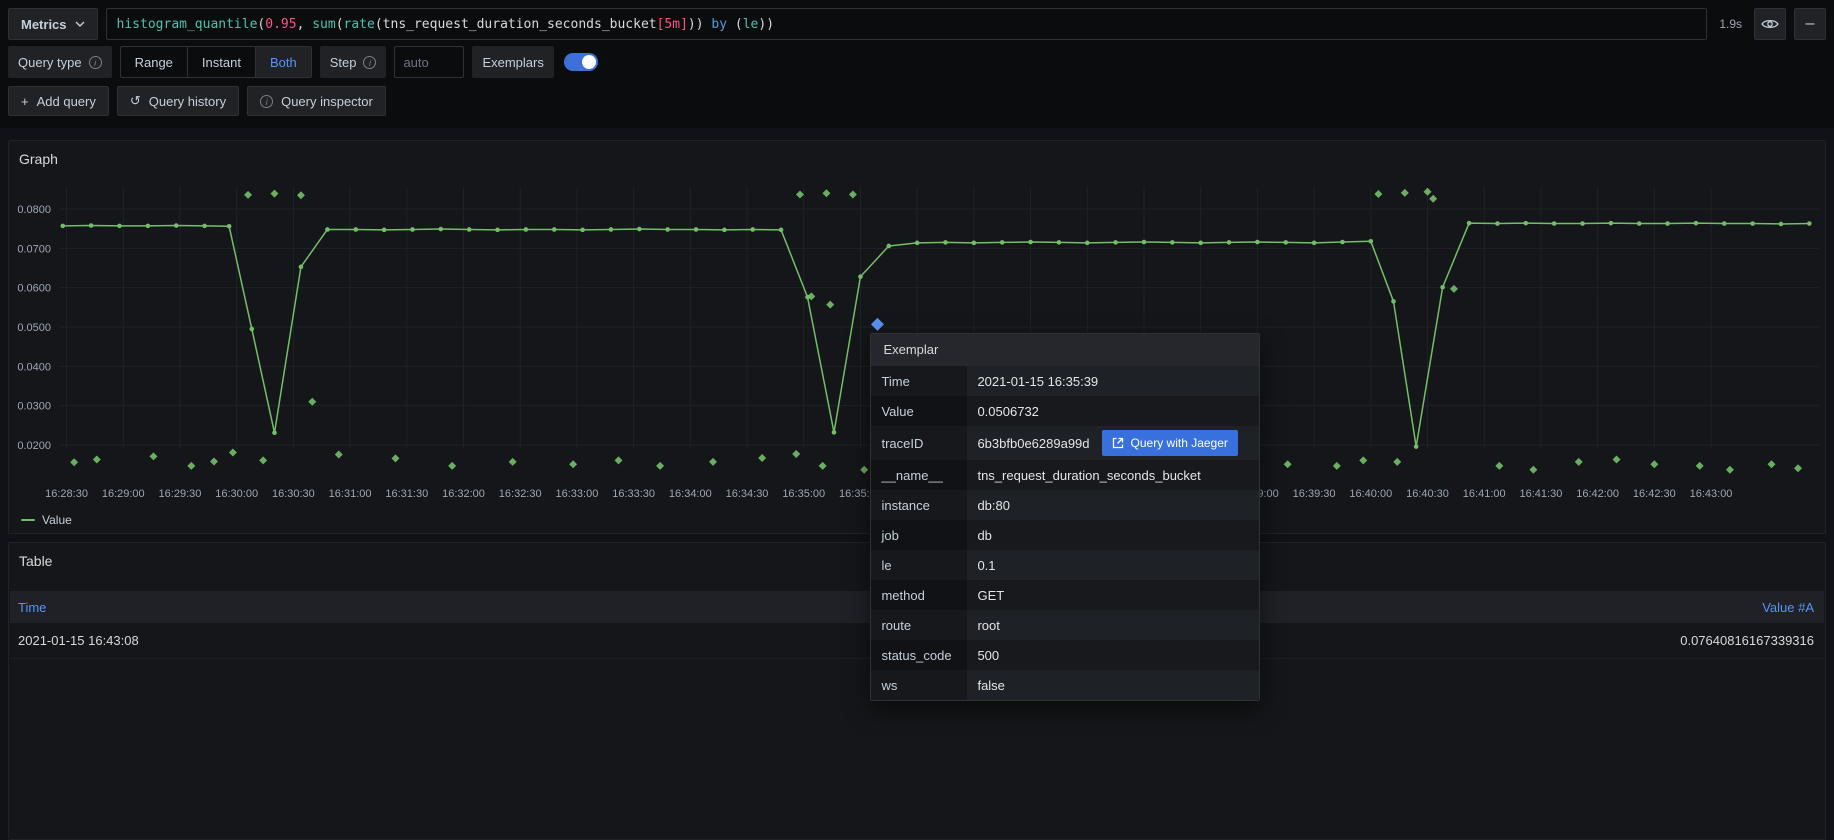 This screenshot has width=1834, height=840. I want to click on legend-item-value: Value, so click(46, 520).